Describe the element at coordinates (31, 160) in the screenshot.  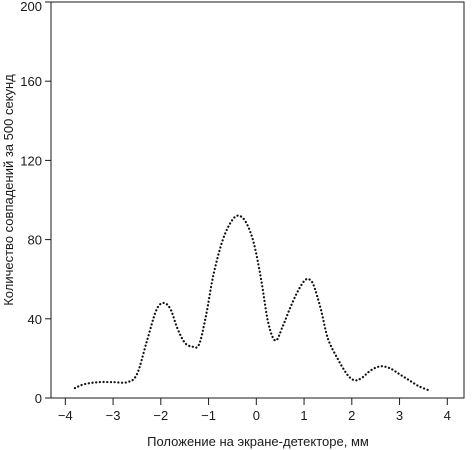
I see `y-tick-label: 120` at that location.